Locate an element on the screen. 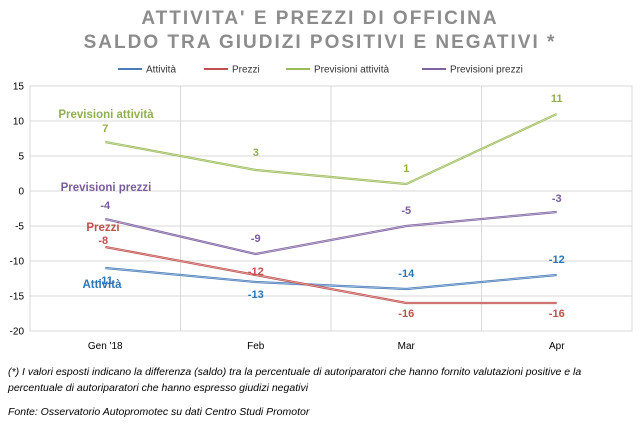 Image resolution: width=640 pixels, height=436 pixels. series-annotation: Previsioni prezzi is located at coordinates (106, 188).